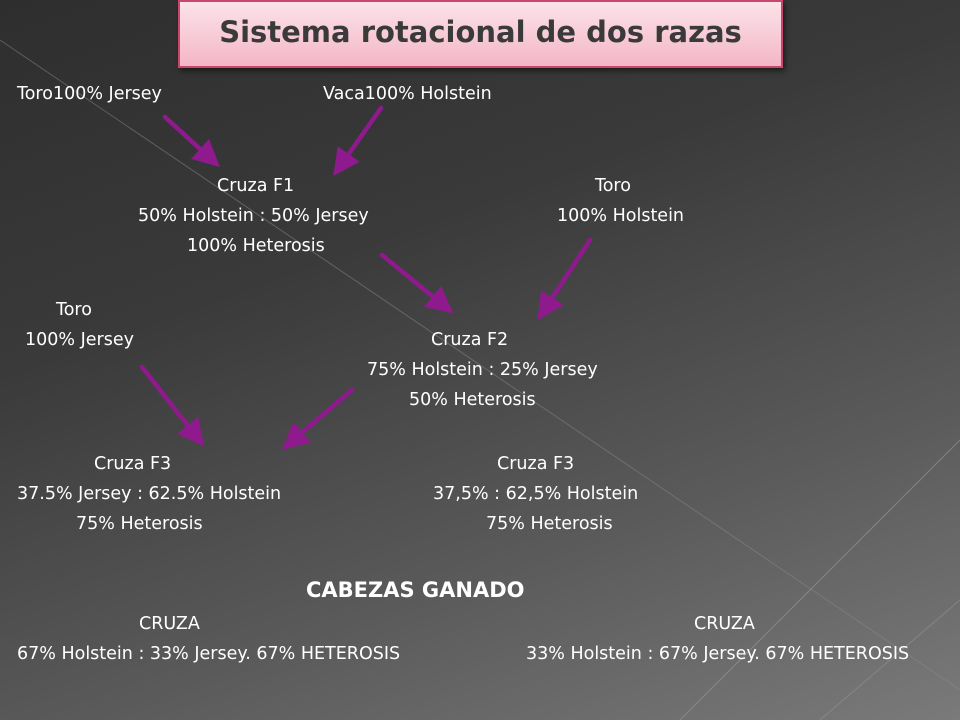 Image resolution: width=960 pixels, height=720 pixels. I want to click on summary-left-text: 67% Holstein : 33% Jersey. 67% HETEROSIS, so click(209, 654).